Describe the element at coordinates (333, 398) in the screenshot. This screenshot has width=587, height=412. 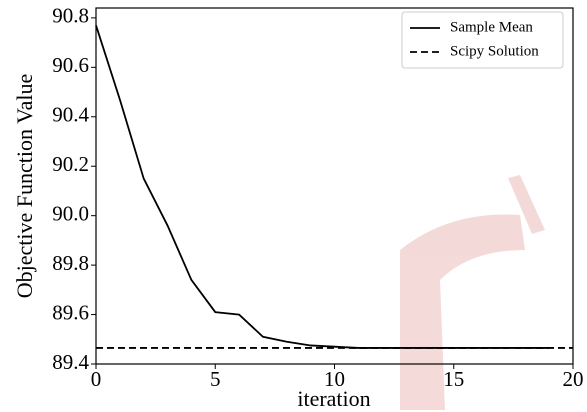
I see `x-axis-label: iteration` at that location.